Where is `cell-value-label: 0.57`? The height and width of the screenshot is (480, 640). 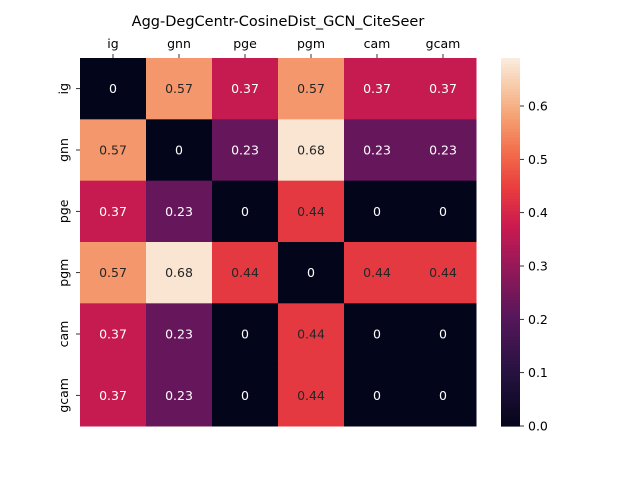 cell-value-label: 0.57 is located at coordinates (113, 150).